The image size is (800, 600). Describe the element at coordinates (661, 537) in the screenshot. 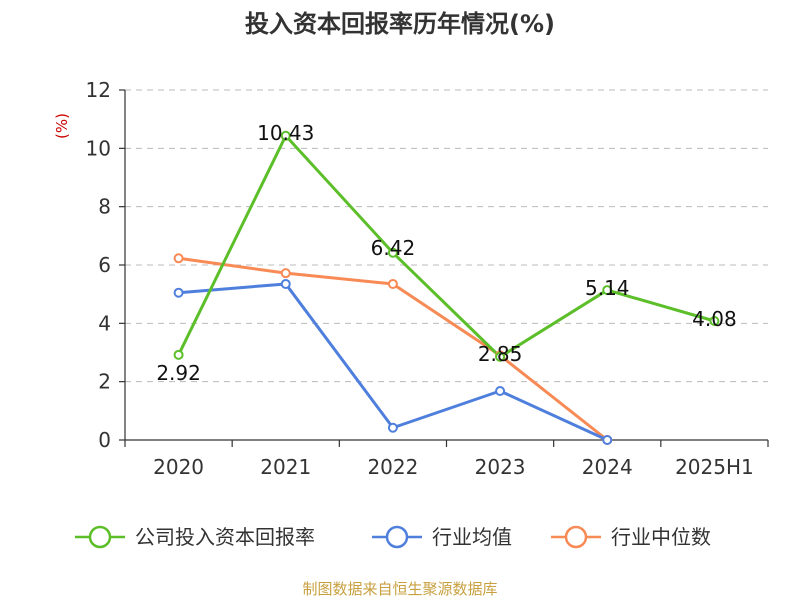

I see `legend-label-2: 行业中位数` at that location.